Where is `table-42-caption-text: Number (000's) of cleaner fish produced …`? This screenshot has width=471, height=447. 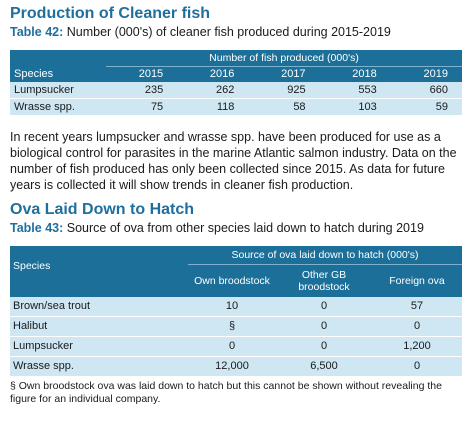 table-42-caption-text: Number (000's) of cleaner fish produced … is located at coordinates (227, 32).